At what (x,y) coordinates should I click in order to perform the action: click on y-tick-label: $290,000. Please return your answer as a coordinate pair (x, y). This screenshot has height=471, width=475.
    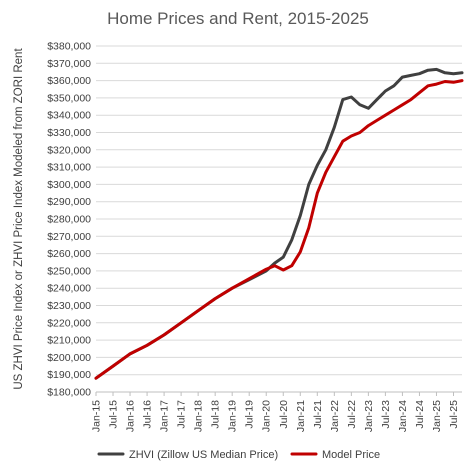
    Looking at the image, I should click on (69, 202).